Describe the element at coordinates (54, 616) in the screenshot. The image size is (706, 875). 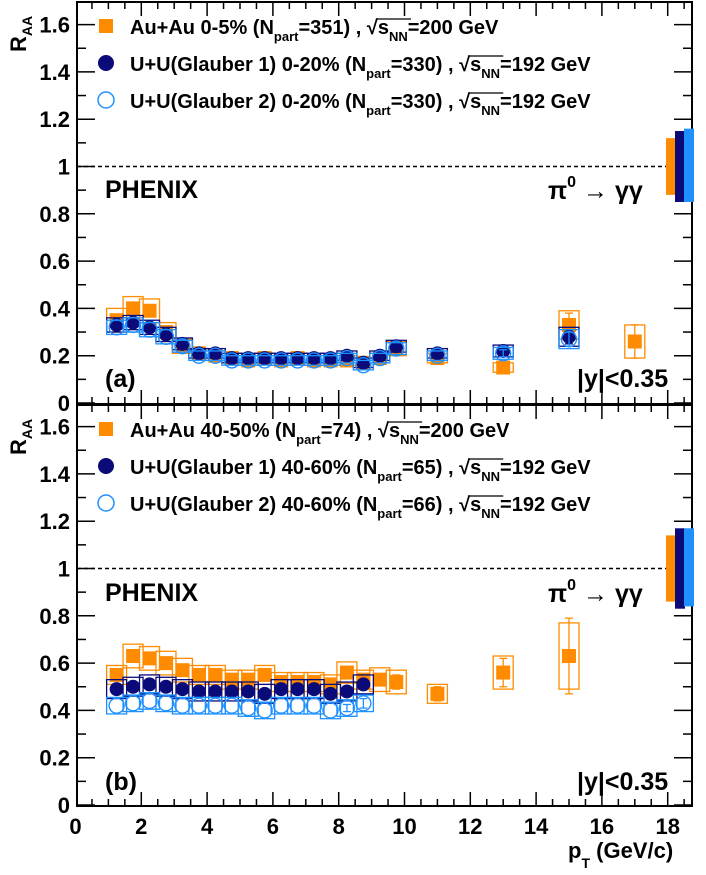
I see `y-tick-label: 0.8` at that location.